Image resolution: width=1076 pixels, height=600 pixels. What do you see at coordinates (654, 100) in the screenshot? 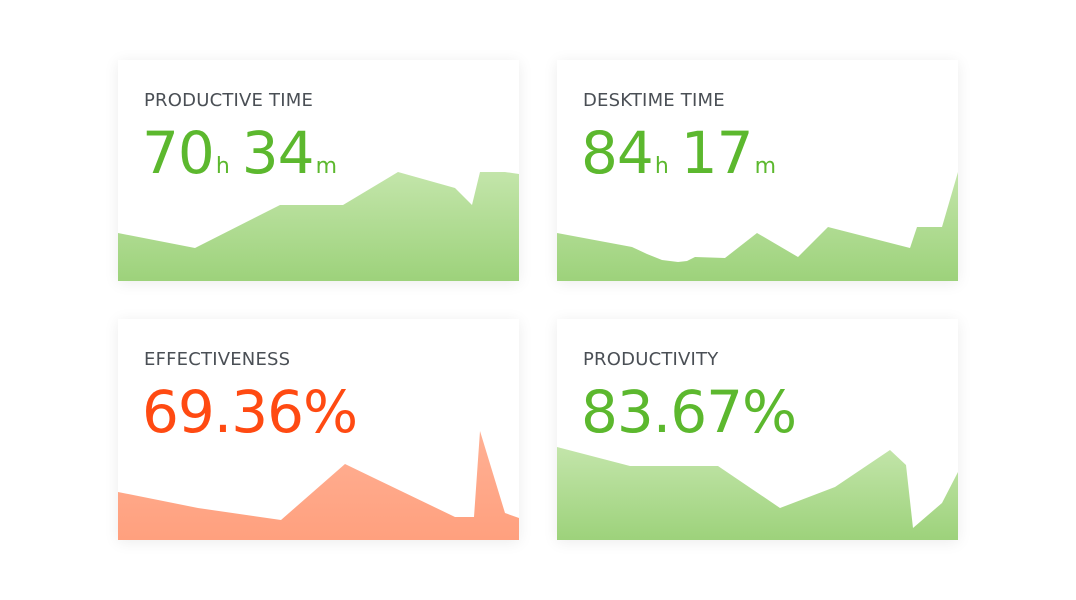
I see `card-label: DESKTIME TIME` at bounding box center [654, 100].